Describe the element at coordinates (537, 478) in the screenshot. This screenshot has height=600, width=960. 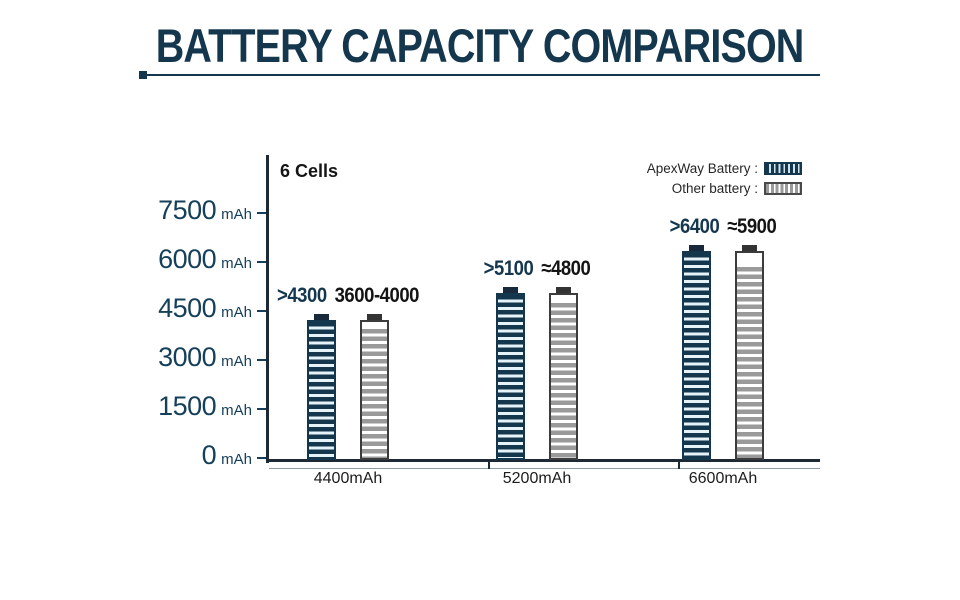
I see `category-label: 5200mAh` at that location.